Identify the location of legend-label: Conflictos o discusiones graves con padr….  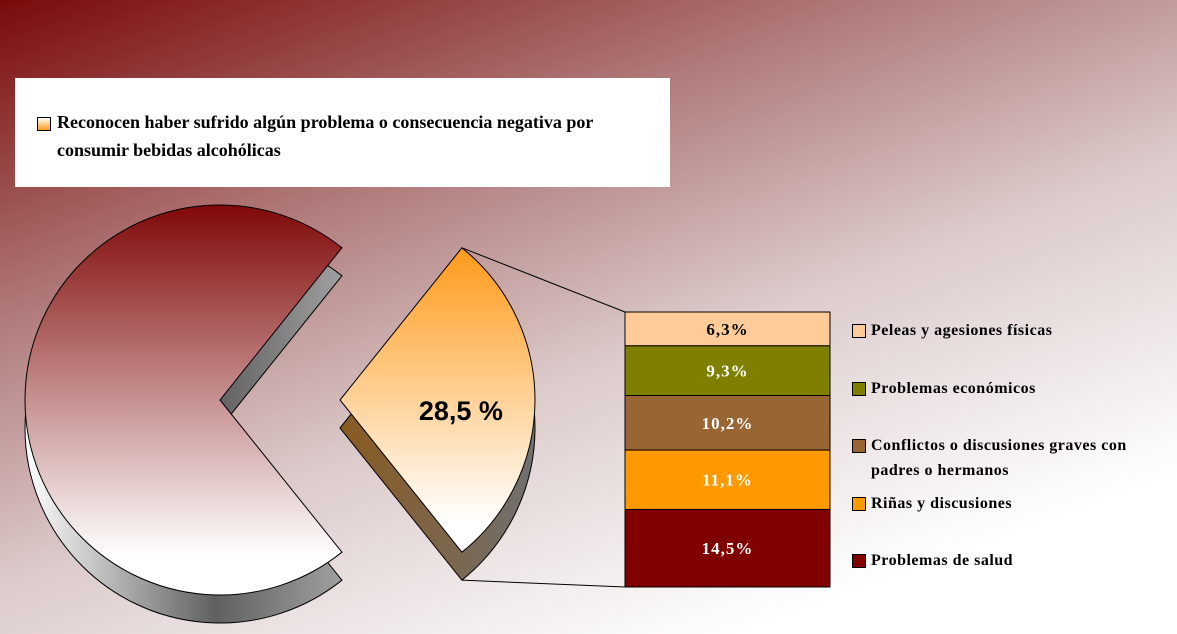
(999, 458).